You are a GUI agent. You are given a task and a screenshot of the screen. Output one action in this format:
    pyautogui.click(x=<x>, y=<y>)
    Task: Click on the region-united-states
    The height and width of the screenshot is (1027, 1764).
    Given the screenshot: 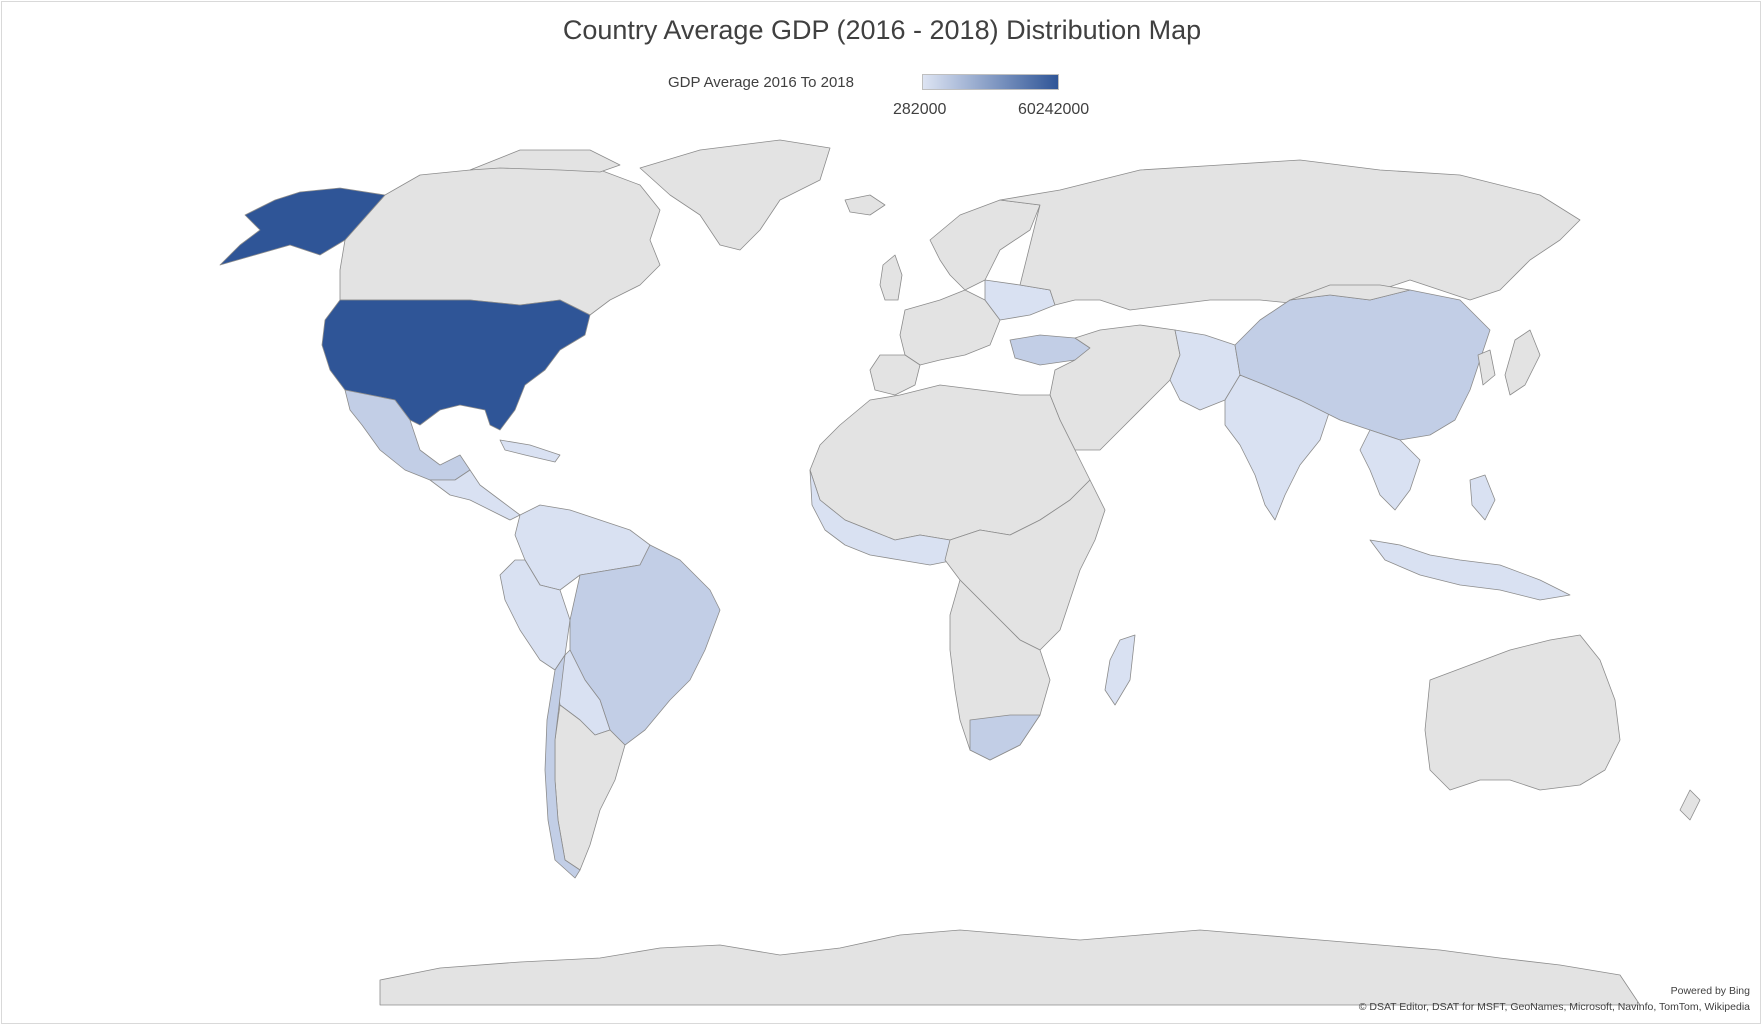 What is the action you would take?
    pyautogui.click(x=456, y=365)
    